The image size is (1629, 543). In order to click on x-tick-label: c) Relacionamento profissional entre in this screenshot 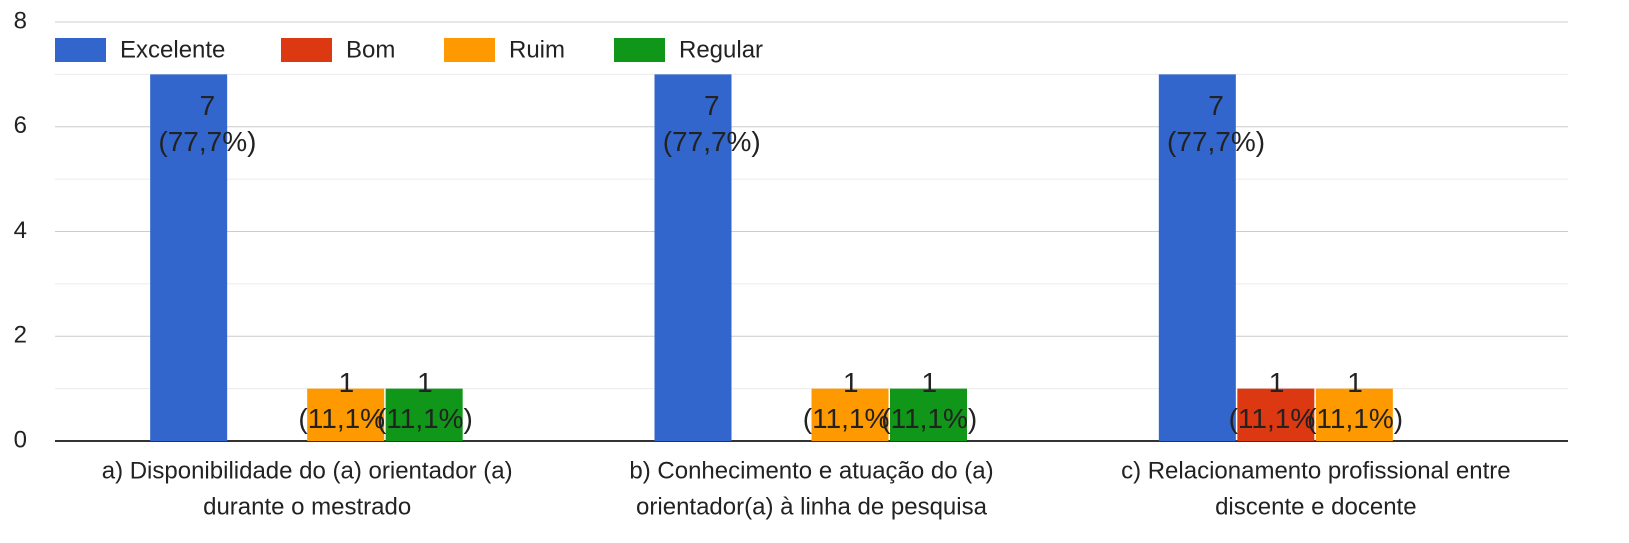, I will do `click(1316, 470)`.